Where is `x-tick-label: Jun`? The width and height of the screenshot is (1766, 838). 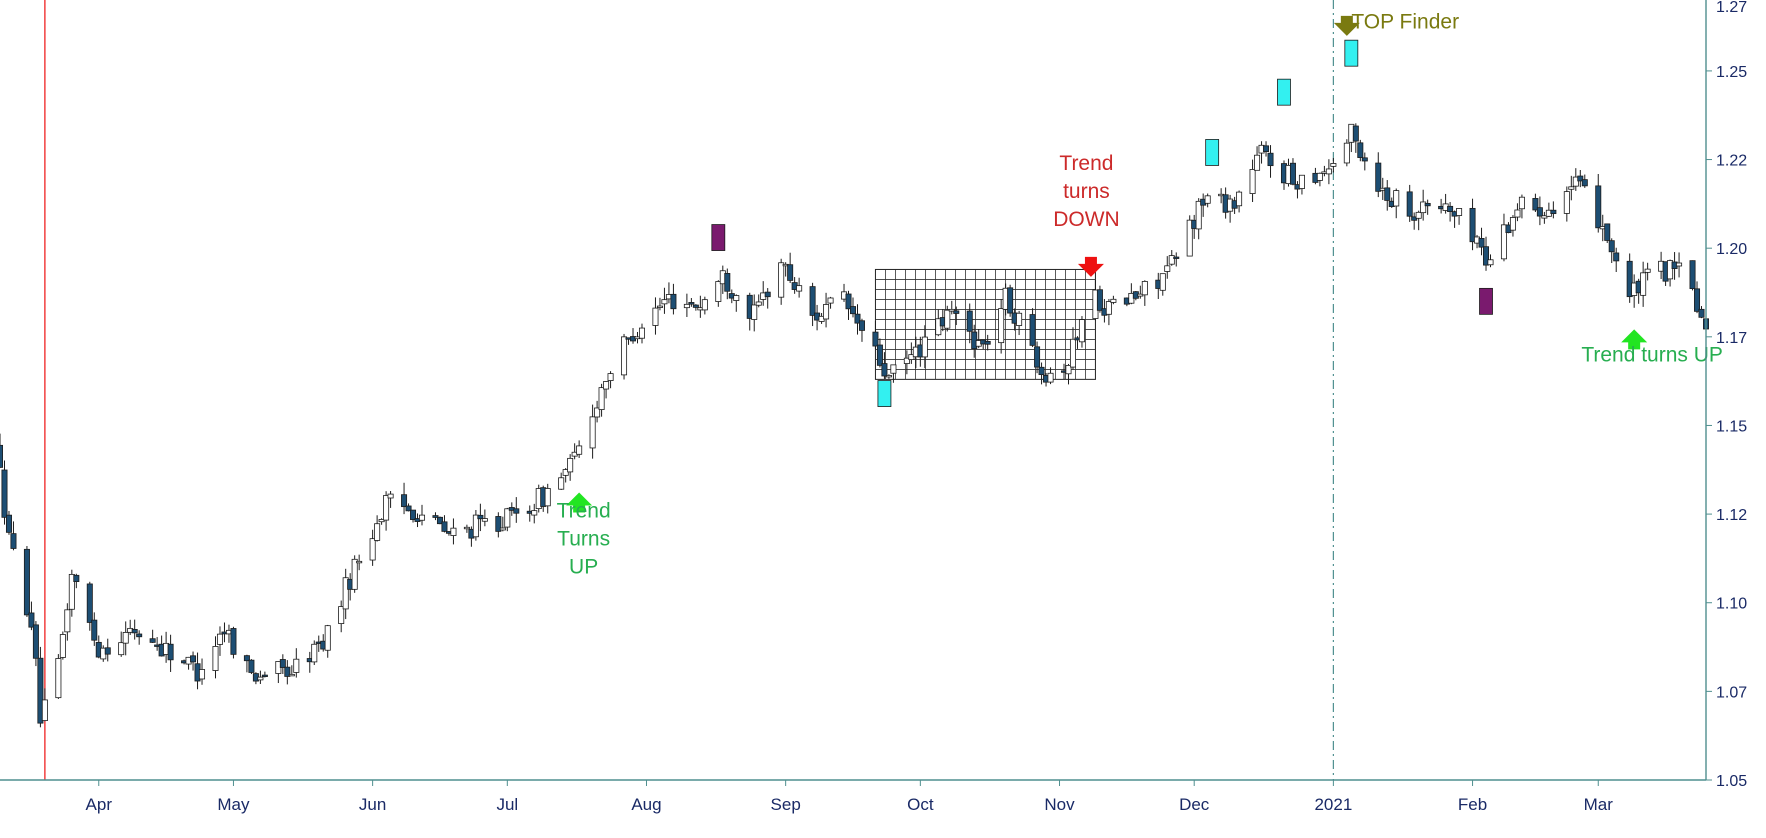
x-tick-label: Jun is located at coordinates (372, 804).